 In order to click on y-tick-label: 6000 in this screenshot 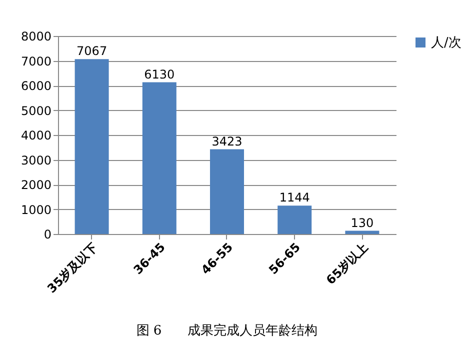, I will do `click(36, 86)`.